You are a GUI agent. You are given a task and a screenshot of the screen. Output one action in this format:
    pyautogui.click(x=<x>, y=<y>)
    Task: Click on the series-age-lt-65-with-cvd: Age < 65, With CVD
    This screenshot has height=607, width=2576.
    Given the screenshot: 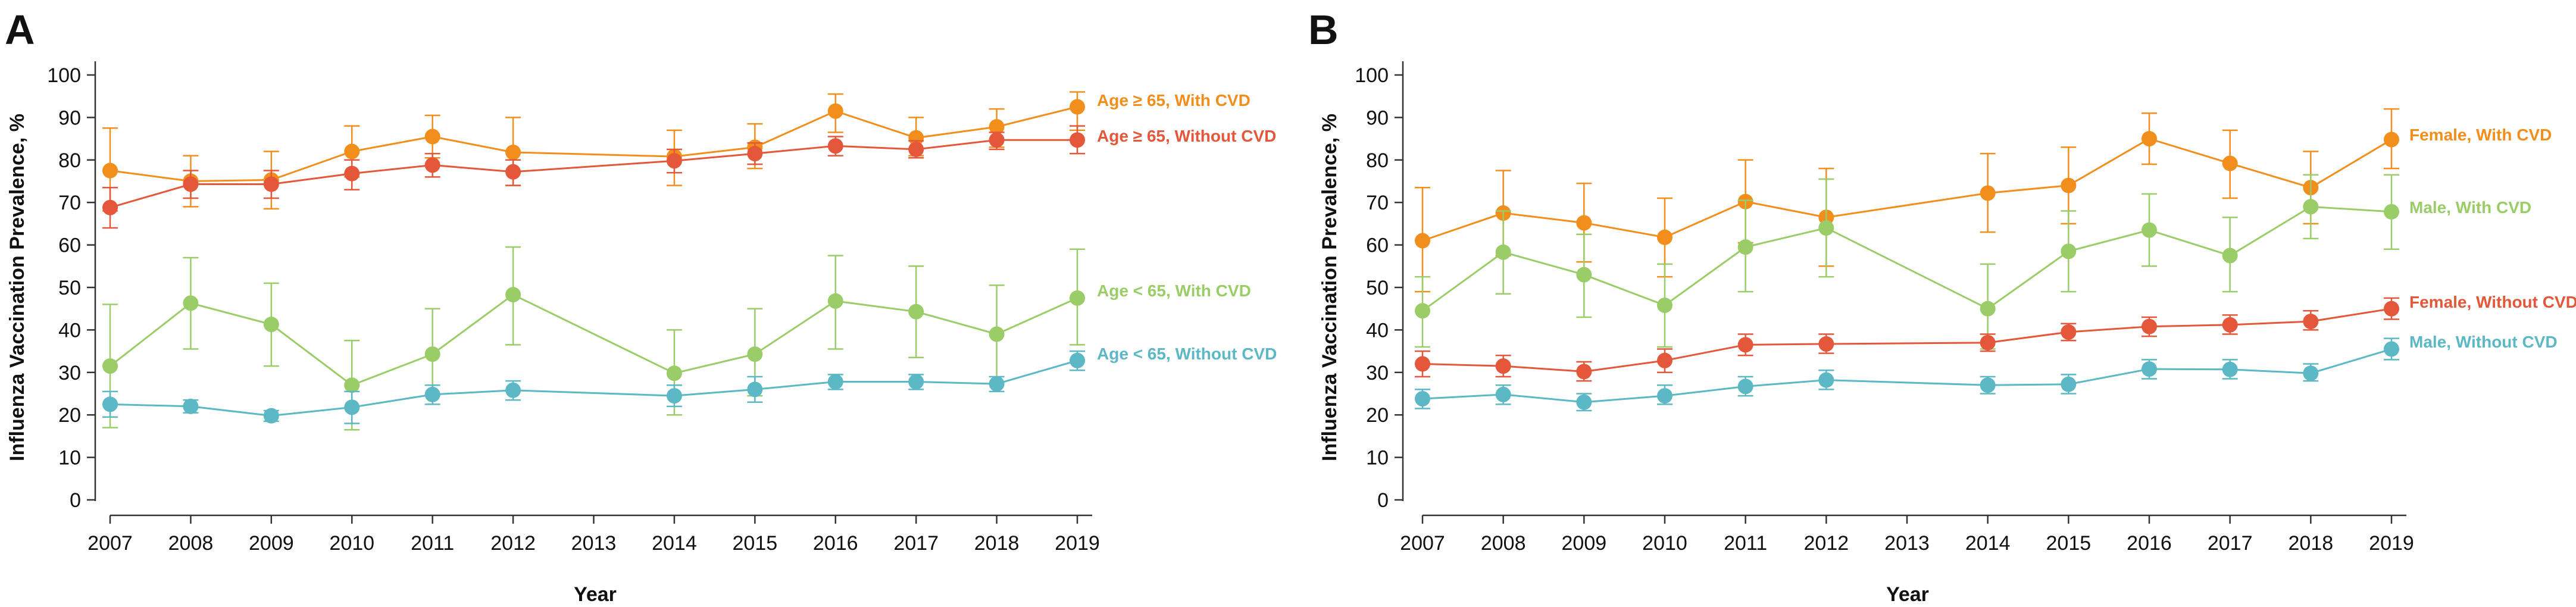 What is the action you would take?
    pyautogui.click(x=676, y=338)
    